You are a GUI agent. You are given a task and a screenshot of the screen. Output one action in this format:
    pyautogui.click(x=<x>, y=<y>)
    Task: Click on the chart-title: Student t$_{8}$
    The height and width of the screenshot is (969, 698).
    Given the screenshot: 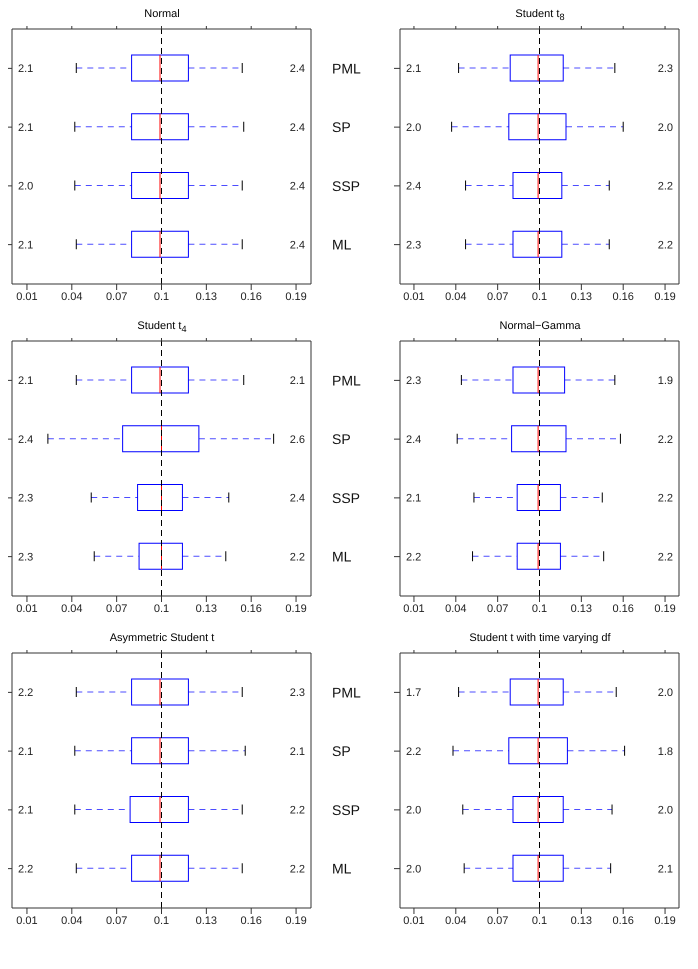 What is the action you would take?
    pyautogui.click(x=540, y=16)
    